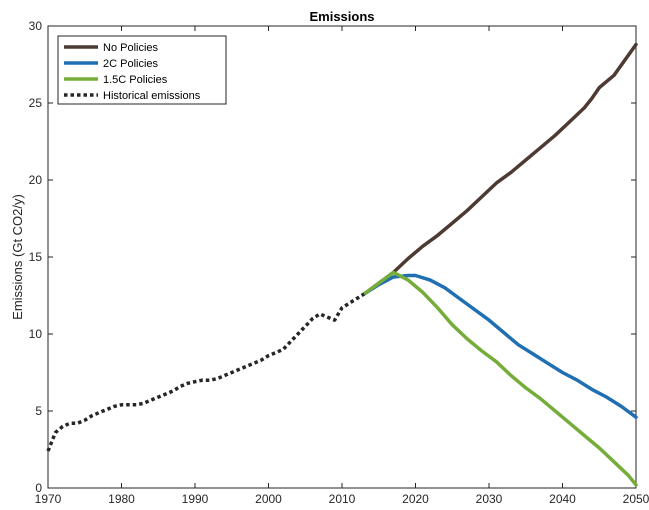 This screenshot has height=510, width=649. Describe the element at coordinates (500, 346) in the screenshot. I see `series-line-2c-policies` at that location.